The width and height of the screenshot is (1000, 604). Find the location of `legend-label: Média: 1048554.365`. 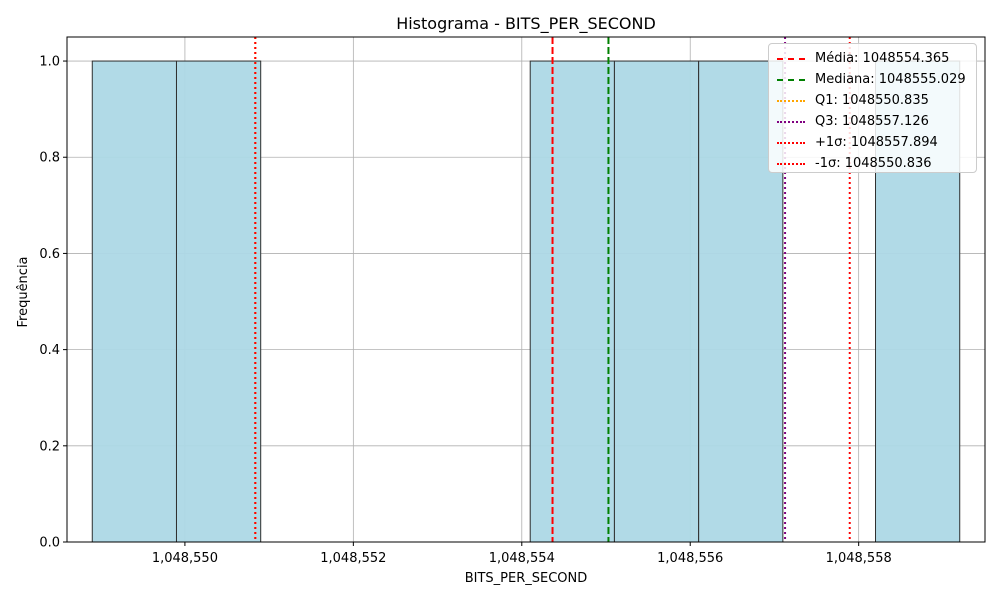

legend-label: Média: 1048554.365 is located at coordinates (882, 58).